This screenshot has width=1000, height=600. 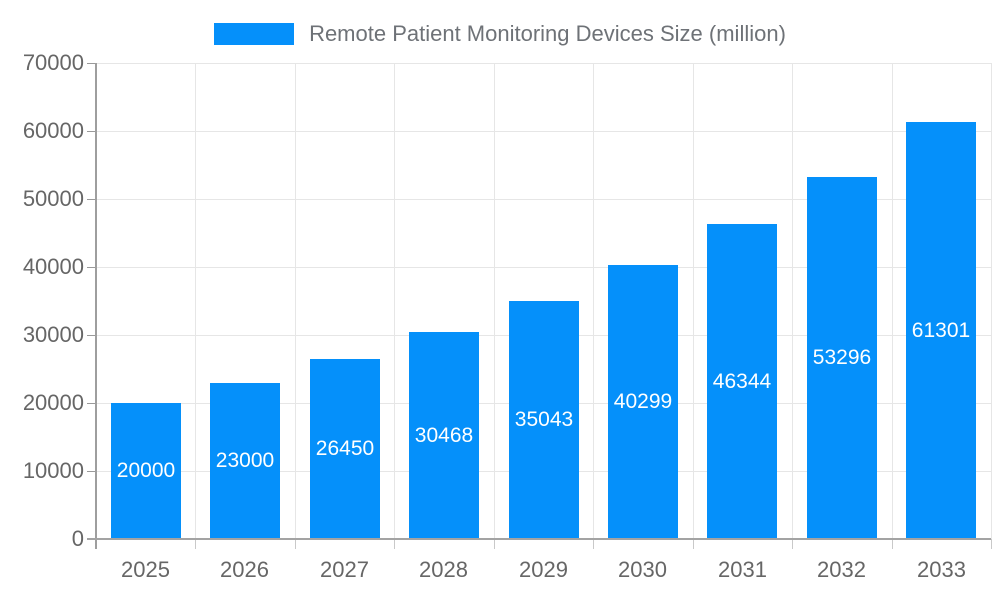 I want to click on bar-value-label: 61301, so click(x=941, y=330).